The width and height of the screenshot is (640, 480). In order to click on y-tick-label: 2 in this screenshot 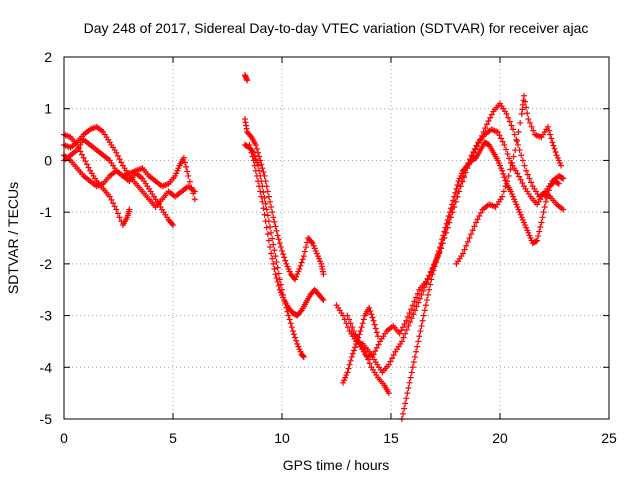, I will do `click(48, 57)`.